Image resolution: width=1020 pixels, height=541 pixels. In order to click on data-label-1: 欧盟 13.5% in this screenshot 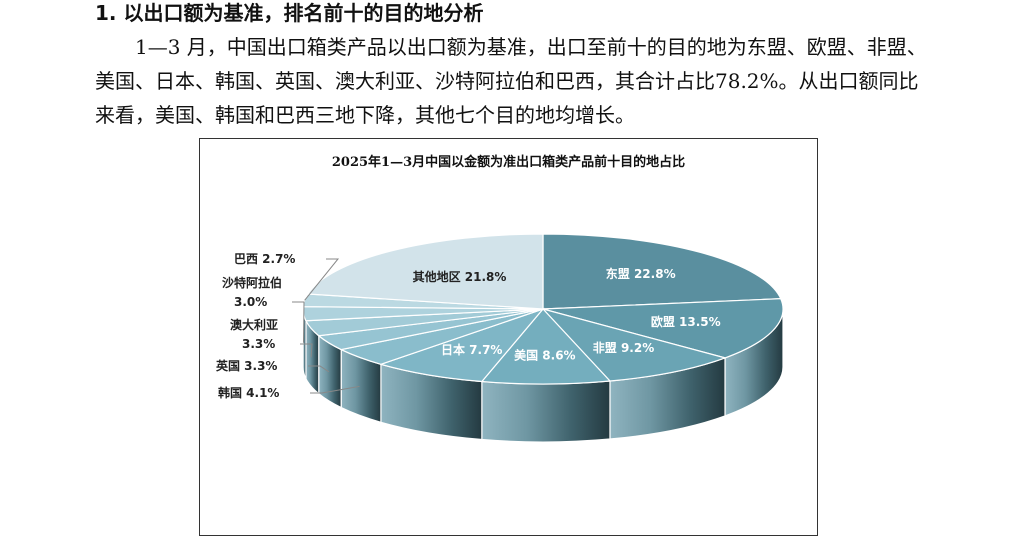, I will do `click(686, 321)`.